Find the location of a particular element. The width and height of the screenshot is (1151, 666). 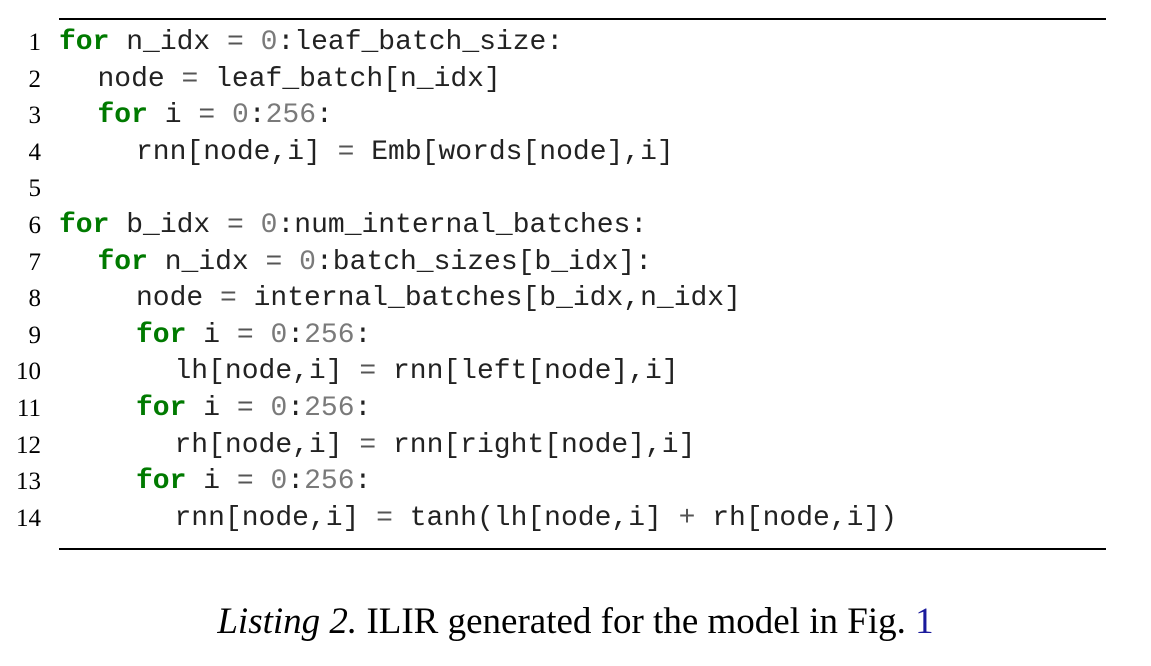

code-token: Emb[words[node],i] is located at coordinates (514, 152).